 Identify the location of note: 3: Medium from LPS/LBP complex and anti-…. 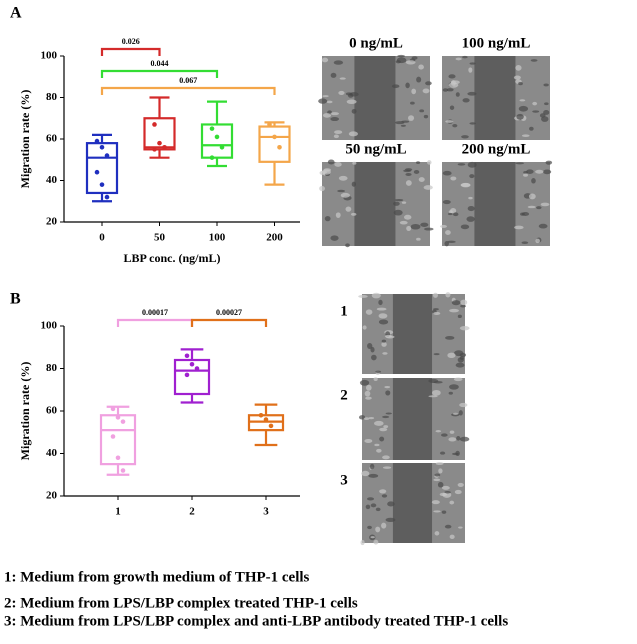
(256, 621).